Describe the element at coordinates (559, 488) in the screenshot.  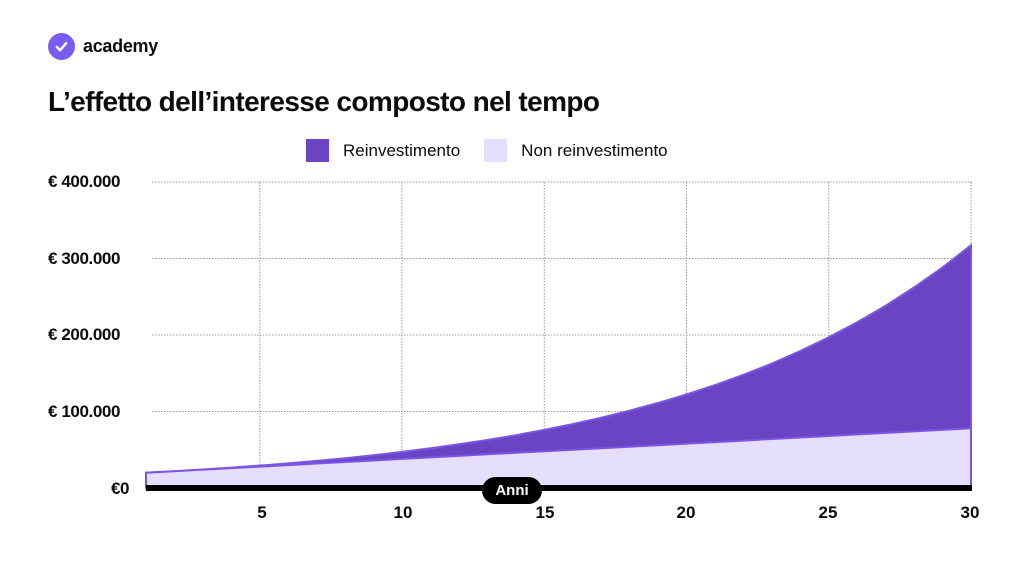
I see `x-axis-line` at that location.